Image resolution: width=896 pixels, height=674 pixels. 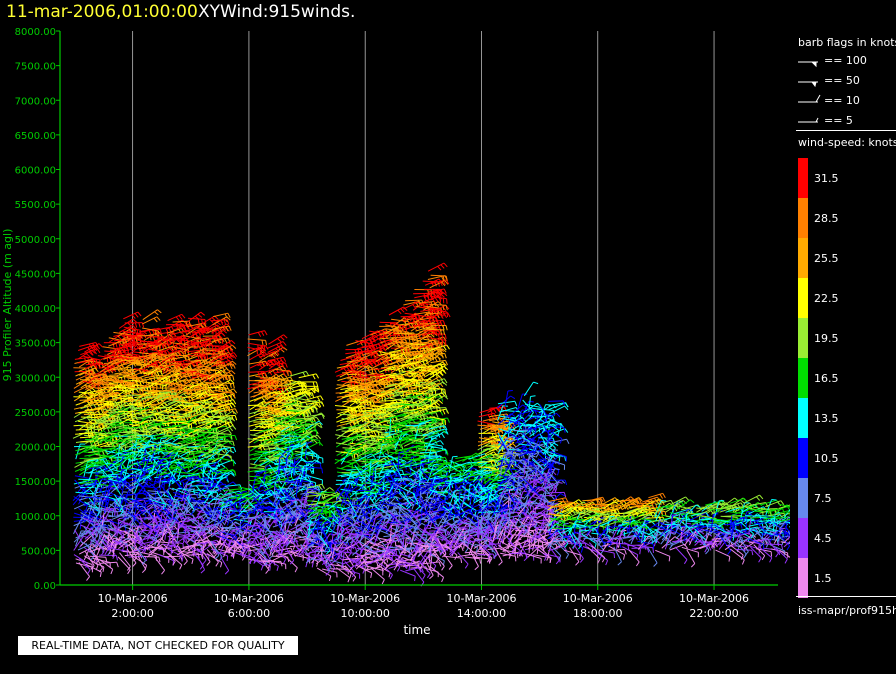 What do you see at coordinates (277, 12) in the screenshot?
I see `chart-title: XYWind:915winds.` at bounding box center [277, 12].